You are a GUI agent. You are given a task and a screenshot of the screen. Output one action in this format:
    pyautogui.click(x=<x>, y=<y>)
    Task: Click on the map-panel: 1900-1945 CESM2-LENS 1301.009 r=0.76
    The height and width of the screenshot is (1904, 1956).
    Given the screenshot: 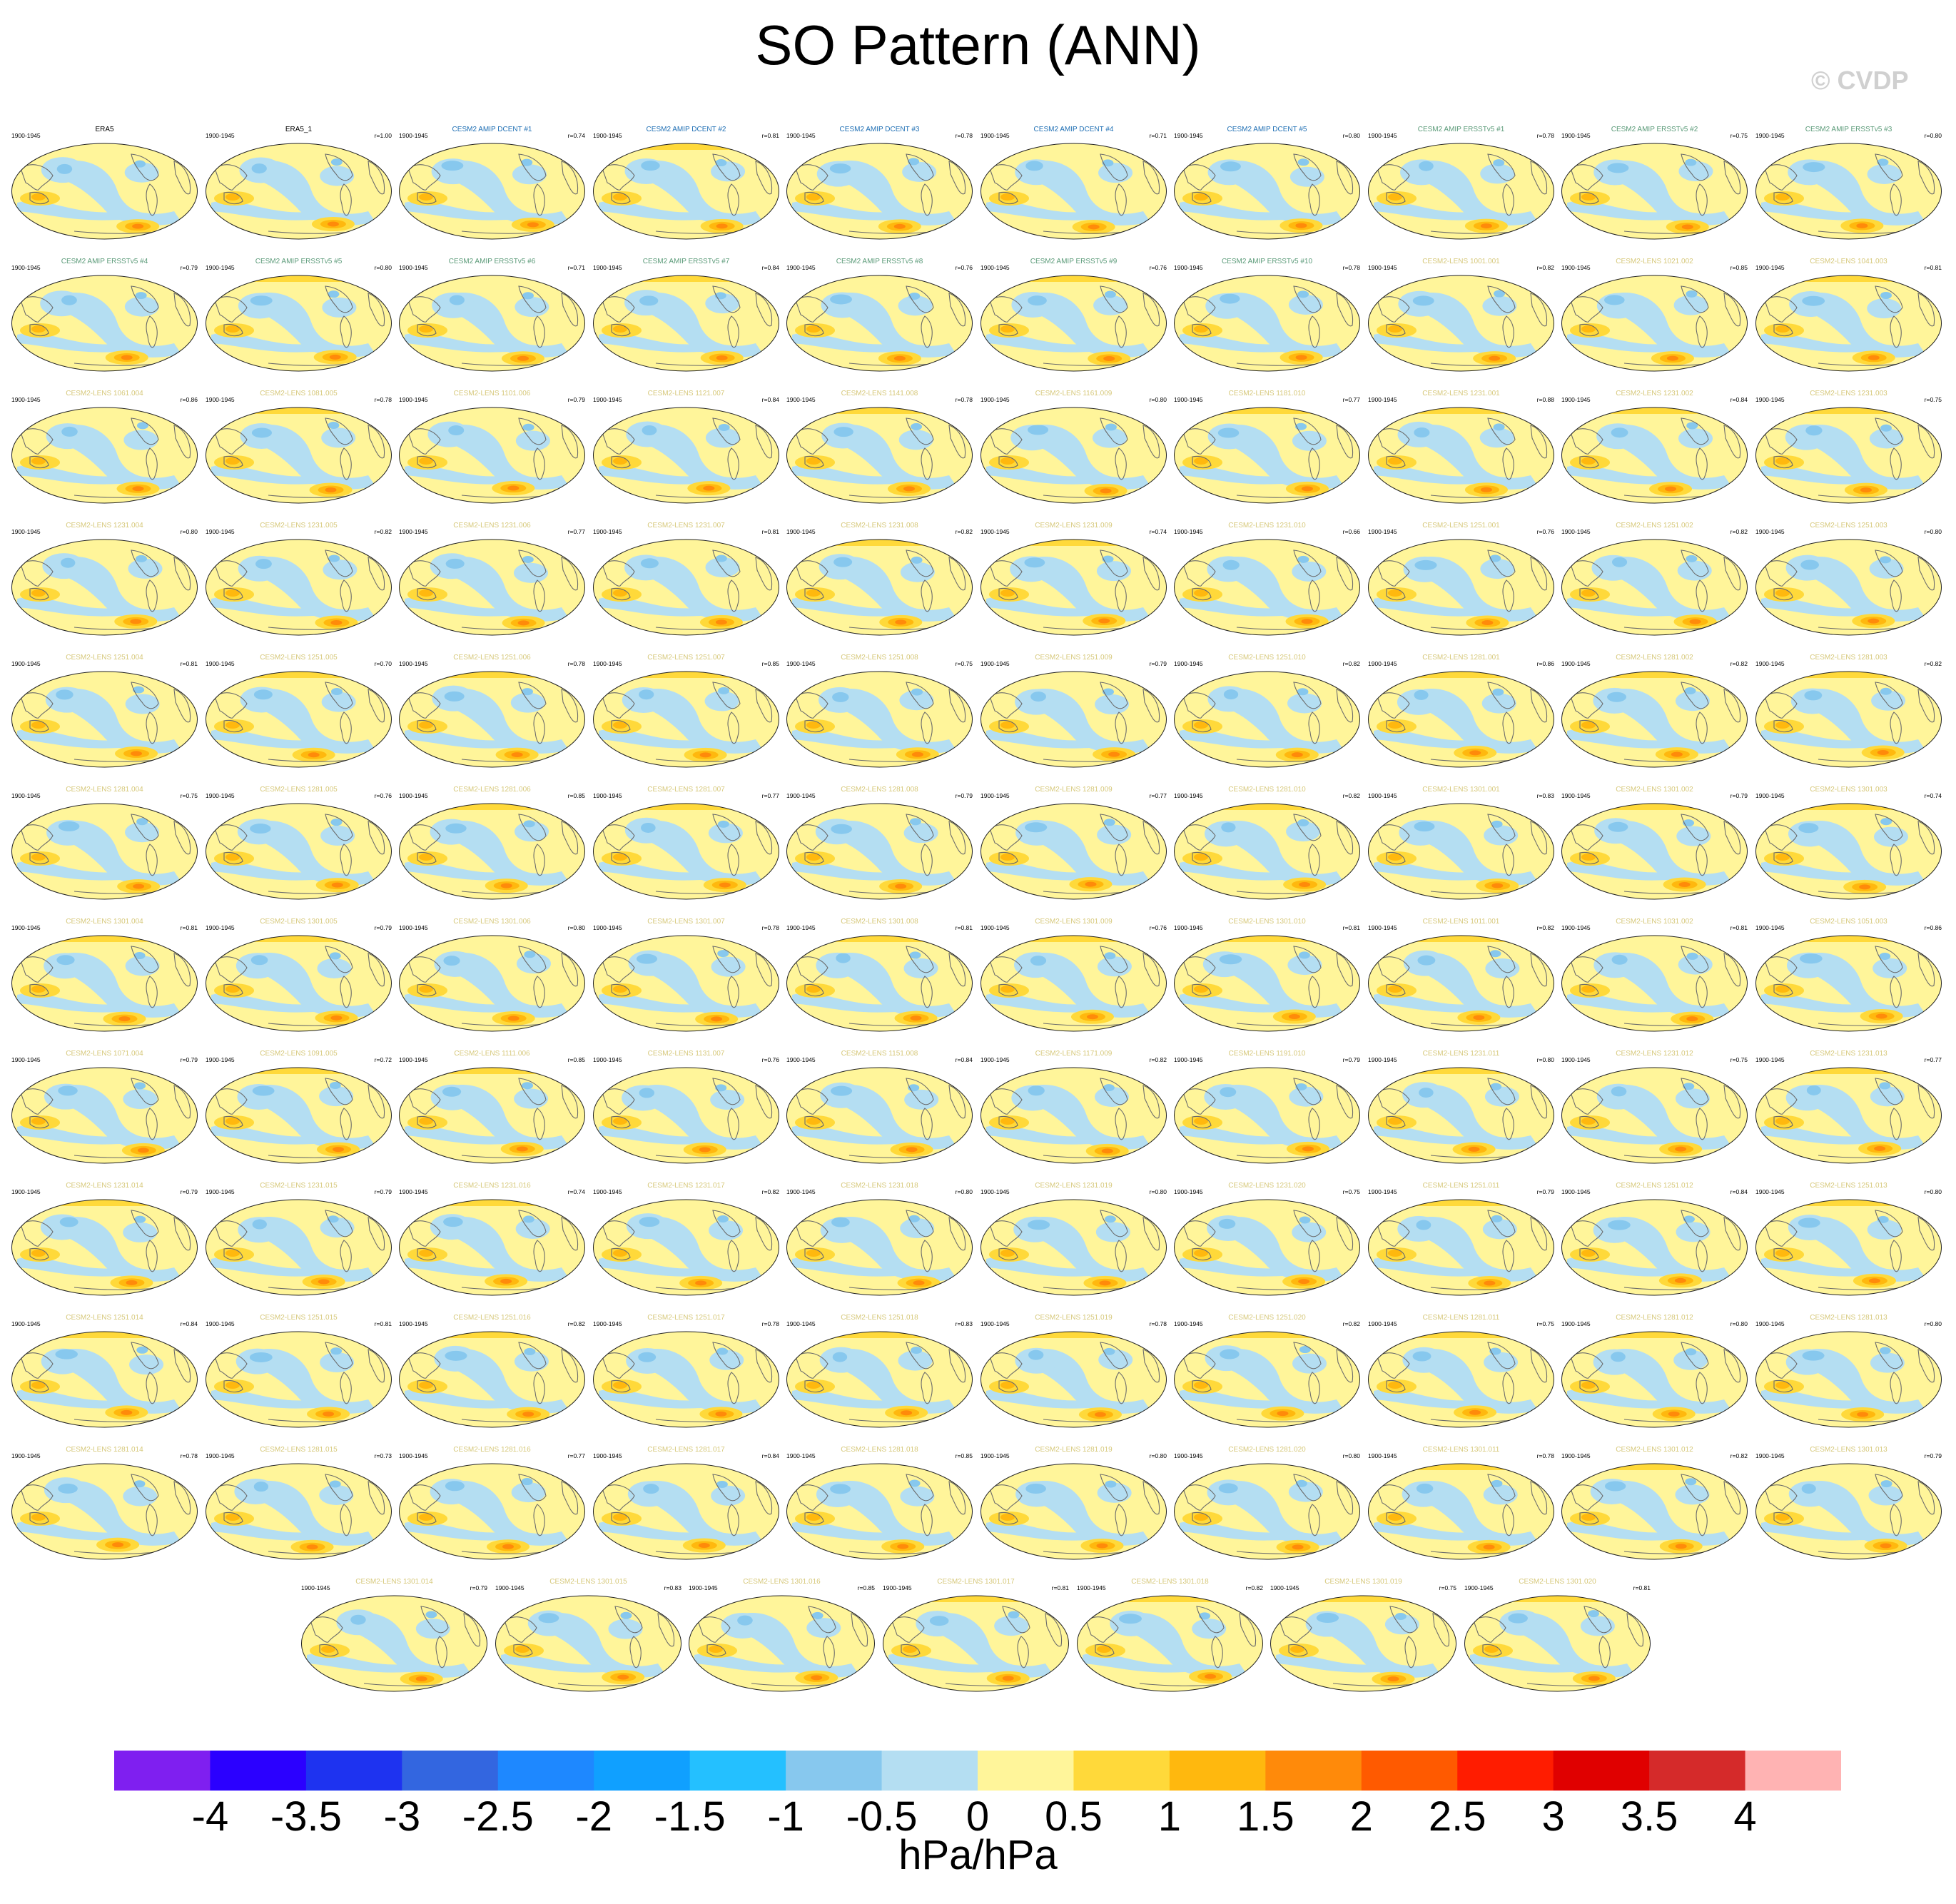 What is the action you would take?
    pyautogui.click(x=1073, y=975)
    